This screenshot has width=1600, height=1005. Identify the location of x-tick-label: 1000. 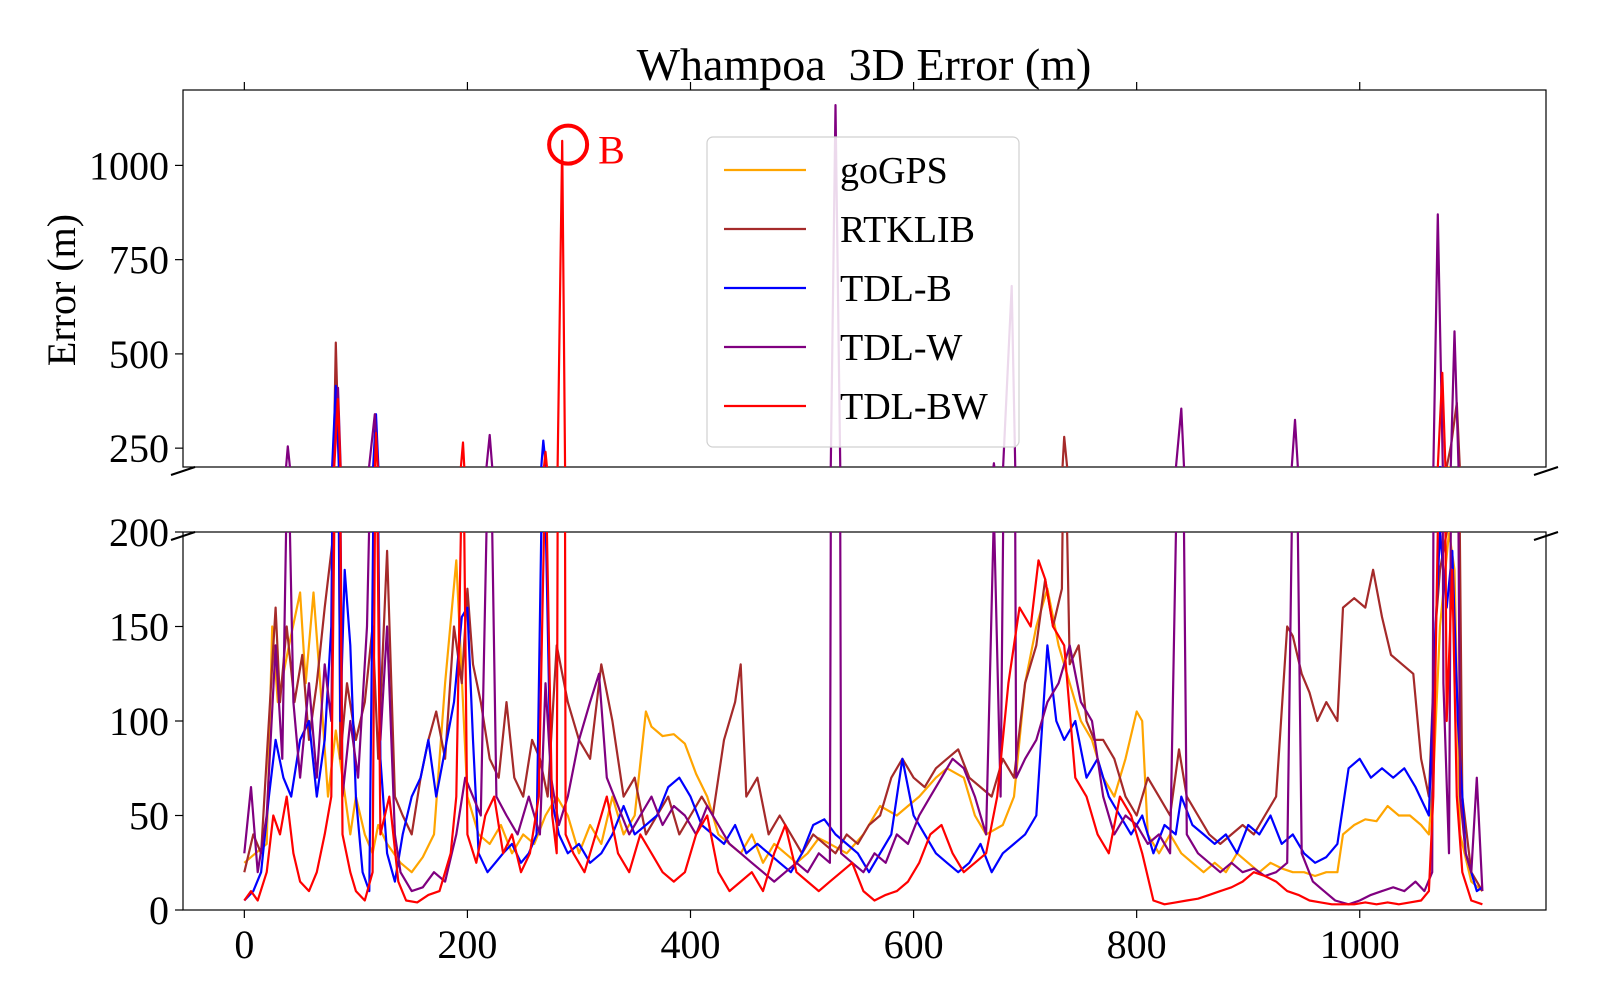
(1360, 944).